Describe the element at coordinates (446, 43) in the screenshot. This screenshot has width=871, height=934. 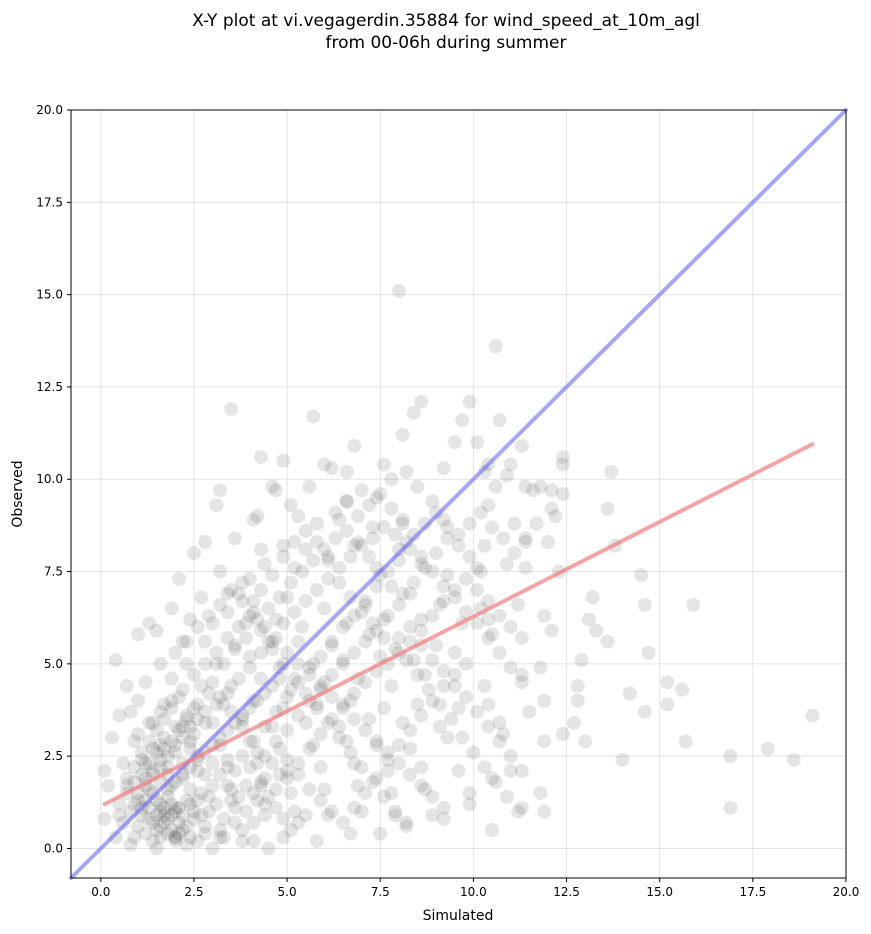
I see `chart-title-line2: from 00-06h during summer` at that location.